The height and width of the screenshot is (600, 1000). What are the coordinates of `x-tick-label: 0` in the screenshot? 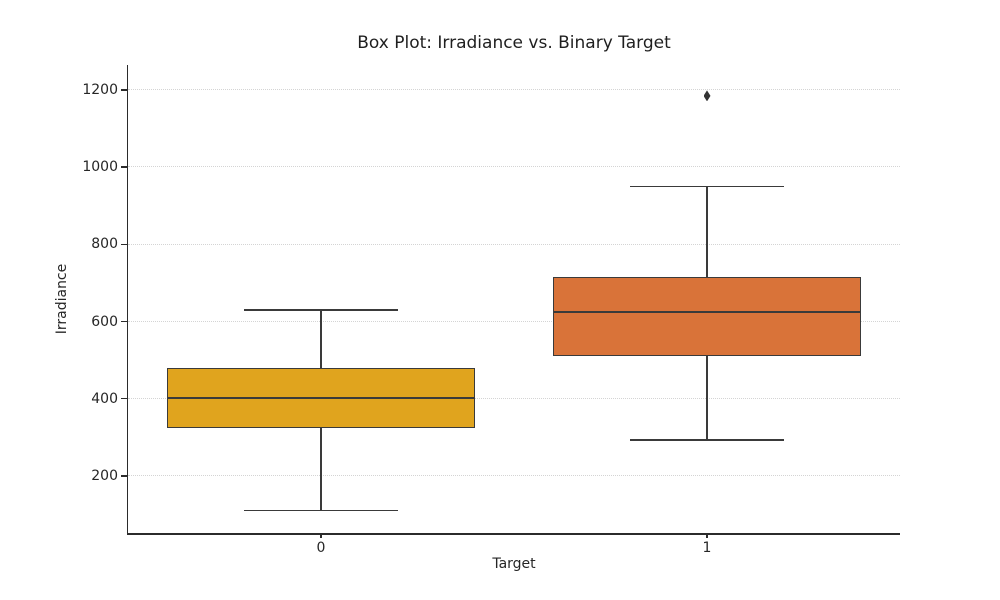 It's located at (321, 548).